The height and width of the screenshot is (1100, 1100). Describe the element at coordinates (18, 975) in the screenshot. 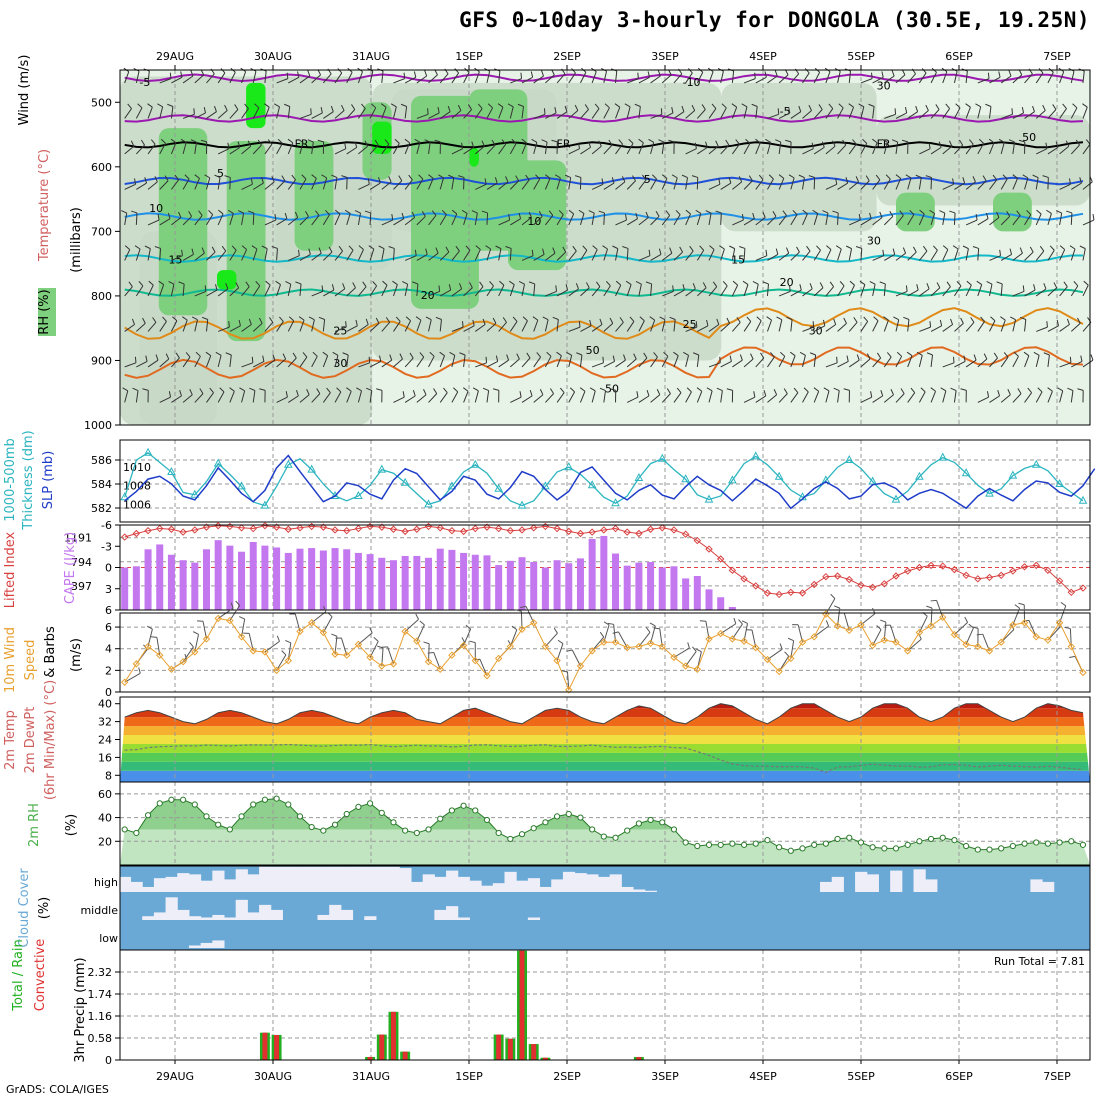

I see `precip-total-label: Total / Rain` at that location.